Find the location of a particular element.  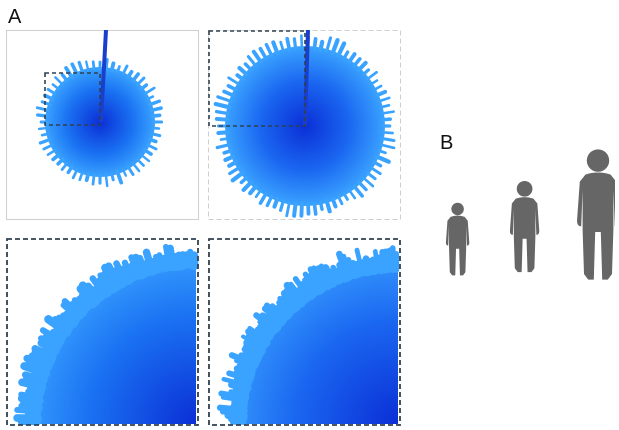

panel-label-a: A is located at coordinates (15, 17).